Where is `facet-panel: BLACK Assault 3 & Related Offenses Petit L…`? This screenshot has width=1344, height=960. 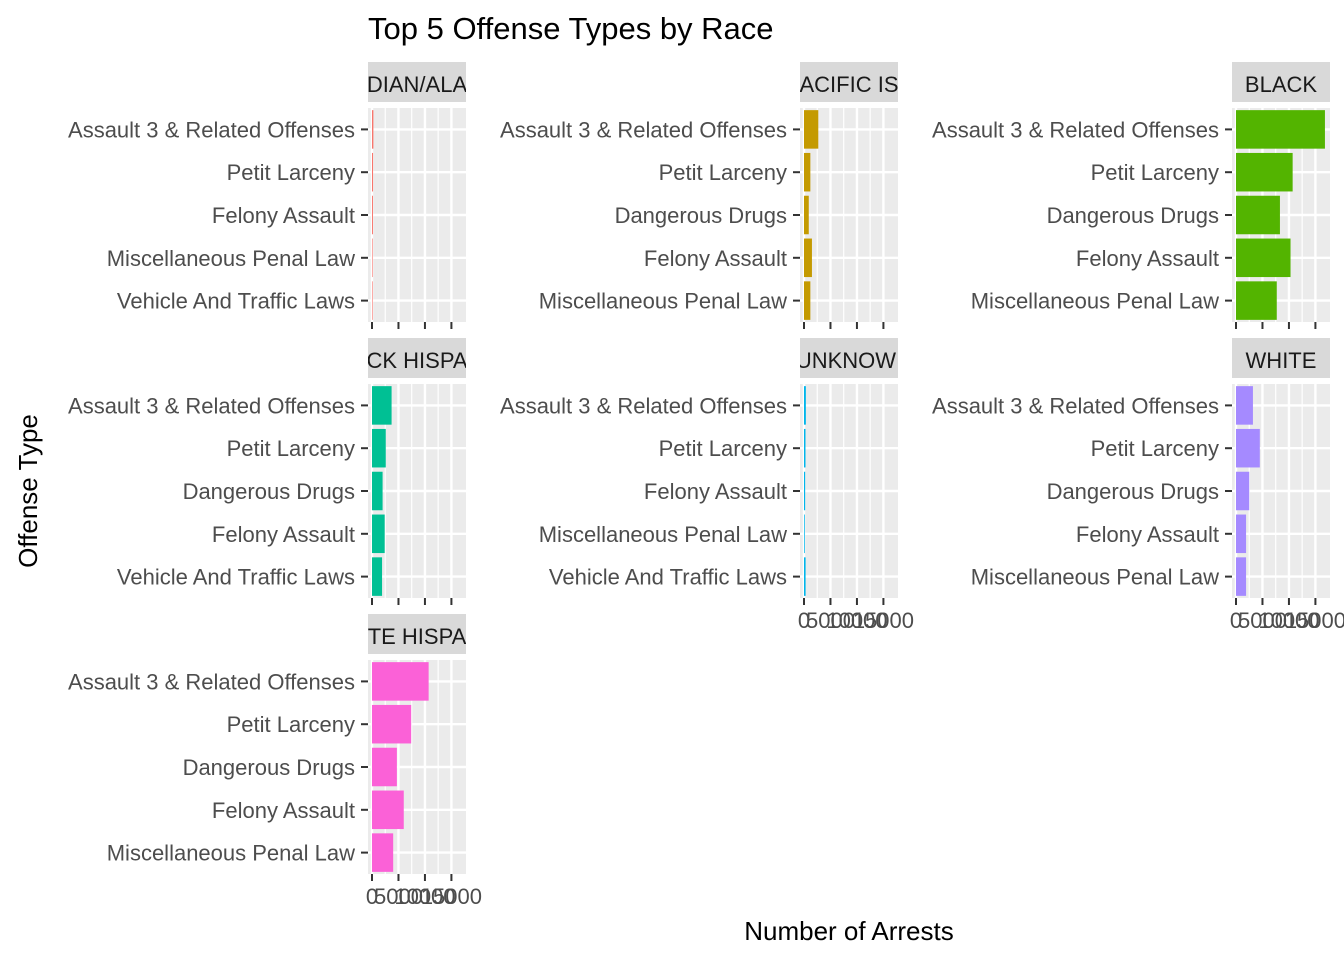 facet-panel: BLACK Assault 3 & Related Offenses Petit L… is located at coordinates (1131, 195).